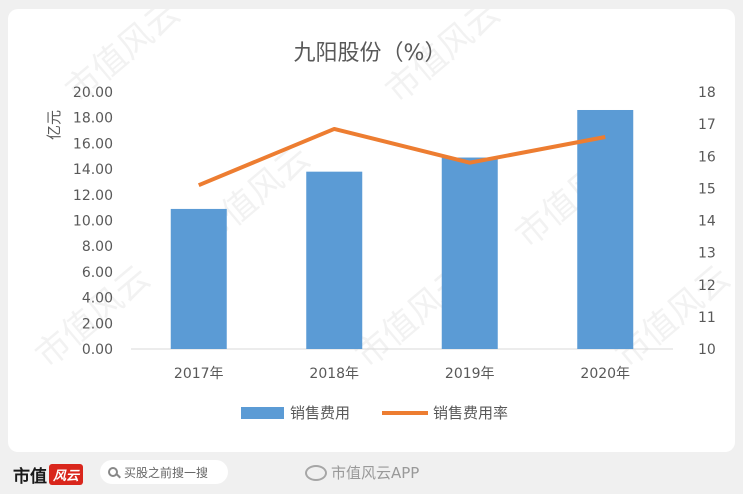 The image size is (743, 494). I want to click on legend-line-label: 销售费用率, so click(470, 413).